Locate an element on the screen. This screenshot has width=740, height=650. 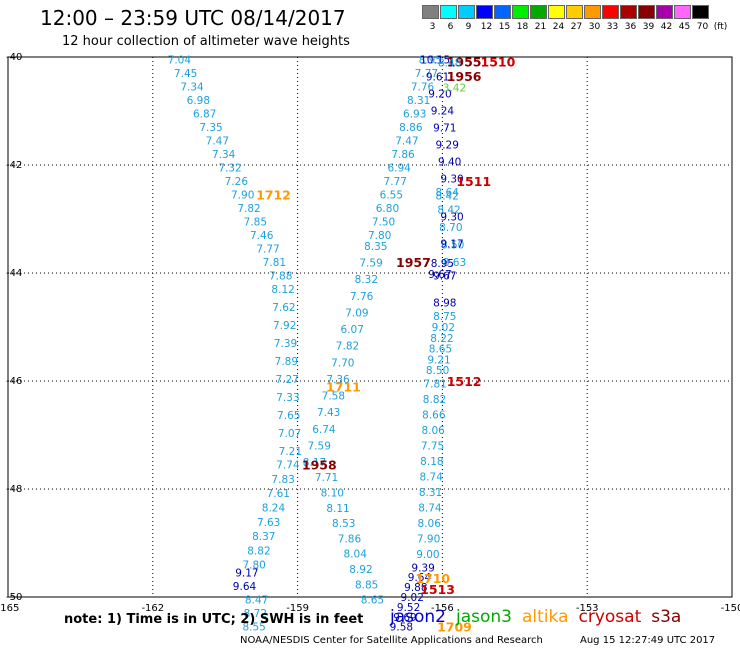
wave-height-value: 6.07 is located at coordinates (352, 330).